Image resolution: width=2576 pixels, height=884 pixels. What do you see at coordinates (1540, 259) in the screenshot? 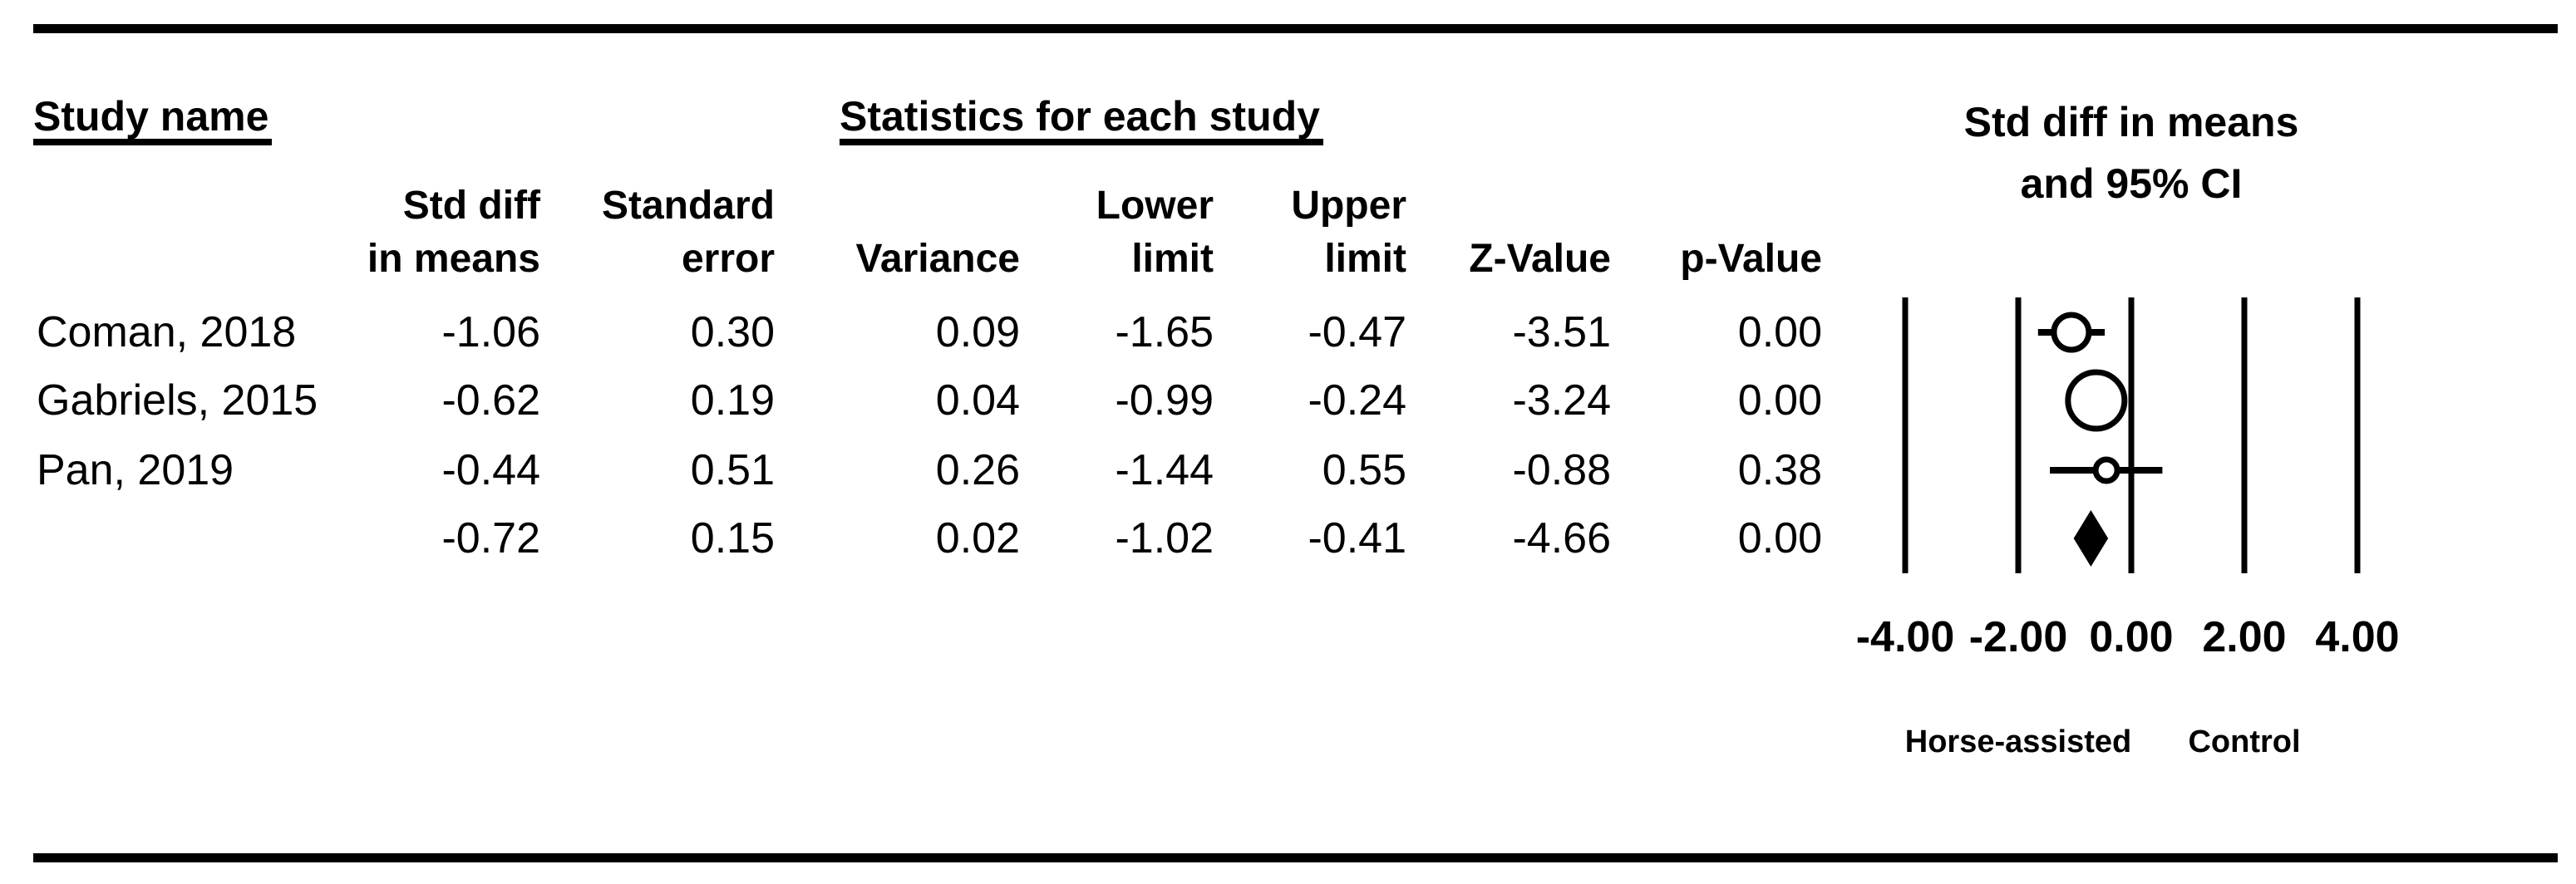
I see `col-header-line: Z-Value` at bounding box center [1540, 259].